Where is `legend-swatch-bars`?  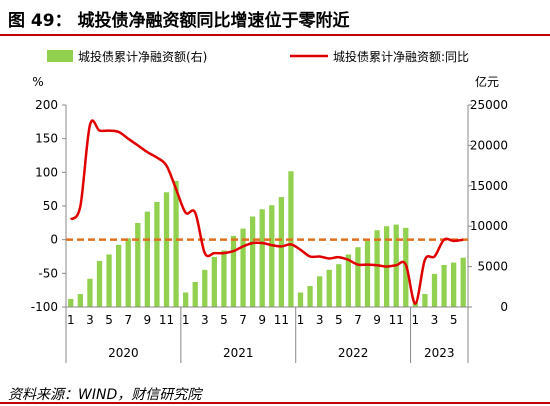 legend-swatch-bars is located at coordinates (60, 56).